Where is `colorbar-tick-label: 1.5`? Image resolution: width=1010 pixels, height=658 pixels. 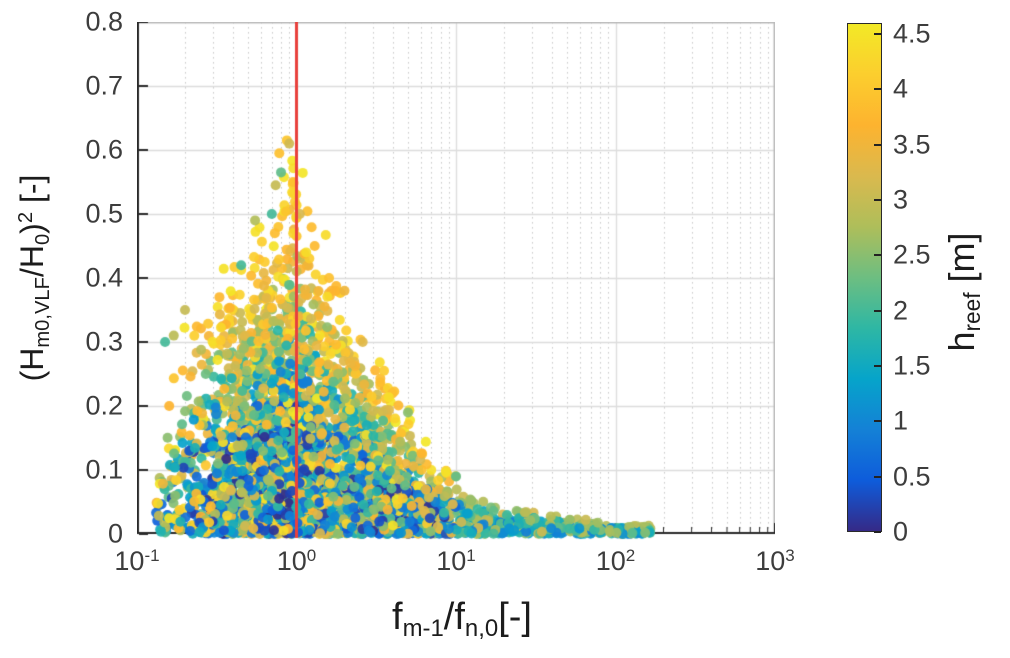
colorbar-tick-label: 1.5 is located at coordinates (912, 365).